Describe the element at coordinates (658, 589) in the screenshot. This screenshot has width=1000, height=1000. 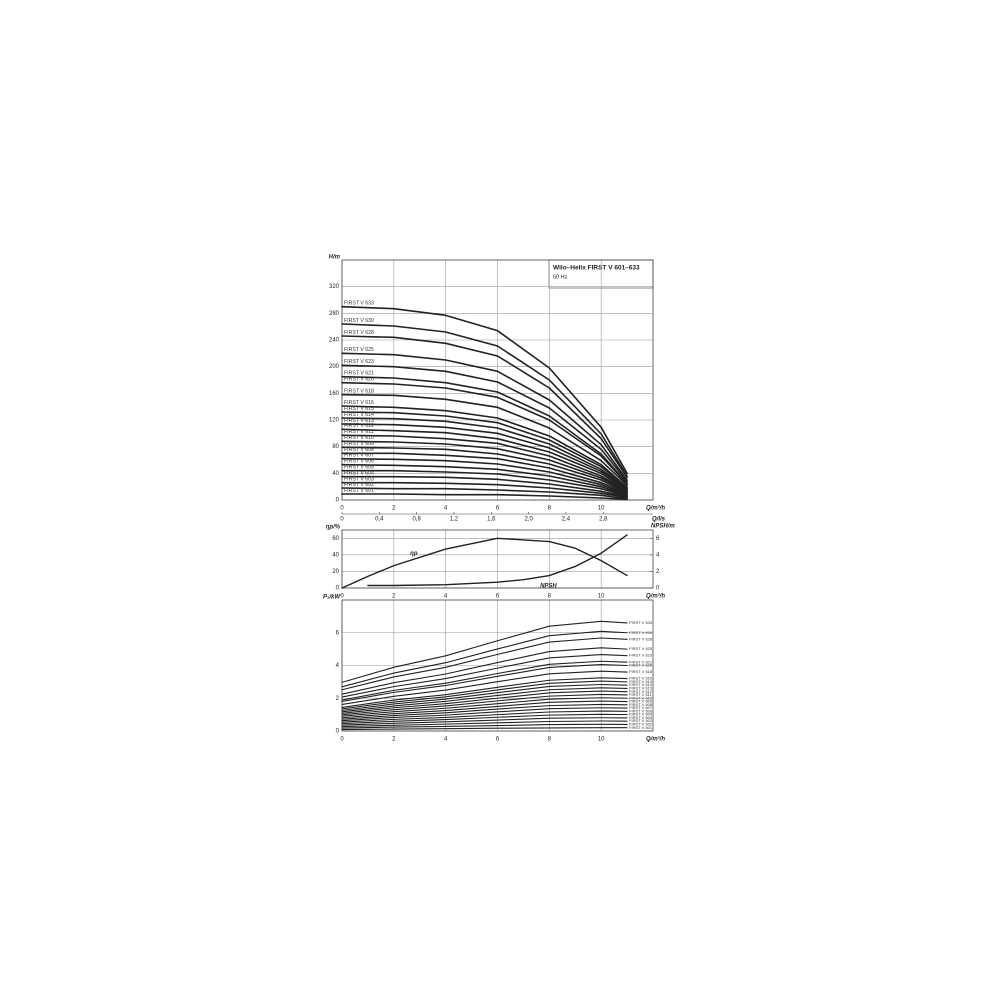
I see `y2-tick-label: 0` at that location.